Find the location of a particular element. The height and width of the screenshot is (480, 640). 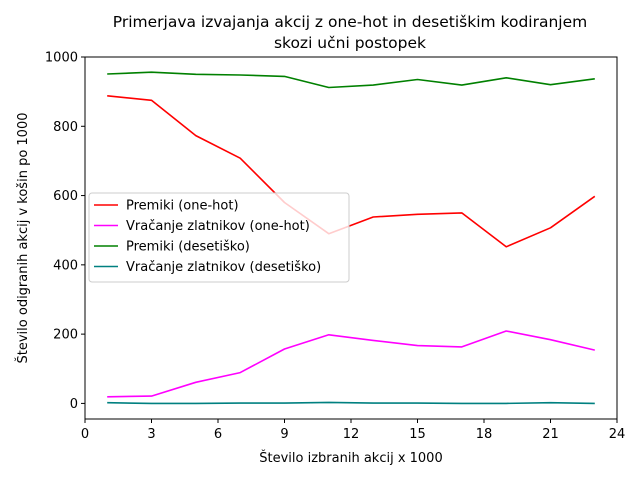

legend-label: Premiki (desetiško) is located at coordinates (188, 247).